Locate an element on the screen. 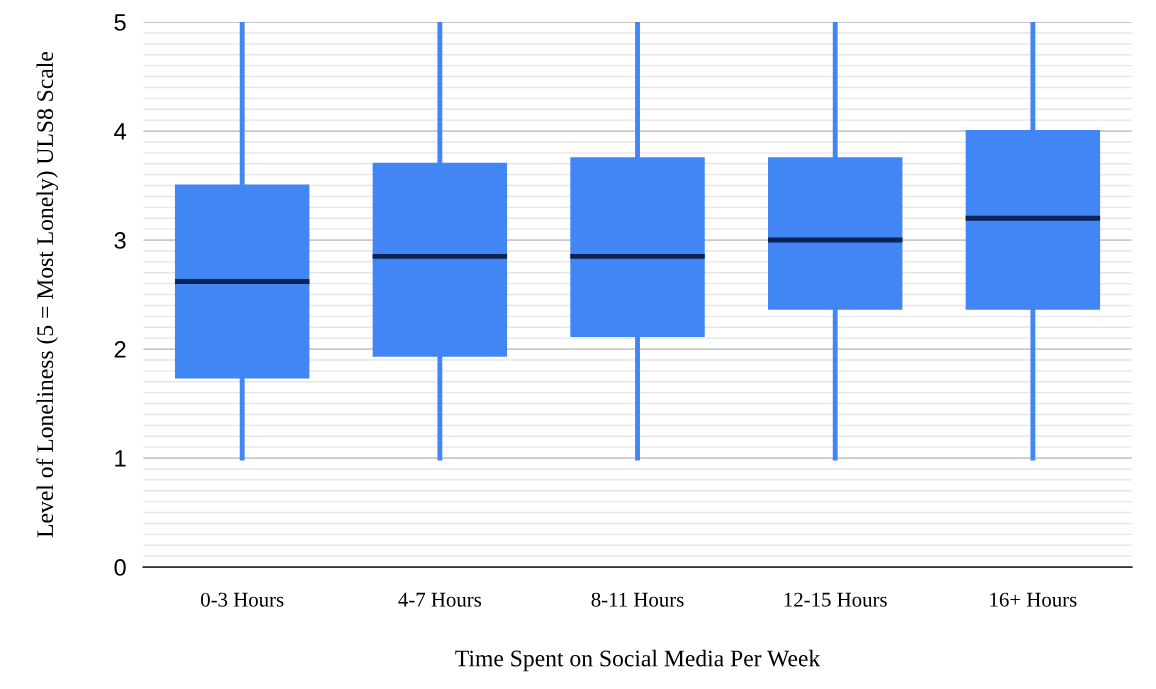 The height and width of the screenshot is (689, 1156). x-tick-label: 12-15 Hours is located at coordinates (835, 599).